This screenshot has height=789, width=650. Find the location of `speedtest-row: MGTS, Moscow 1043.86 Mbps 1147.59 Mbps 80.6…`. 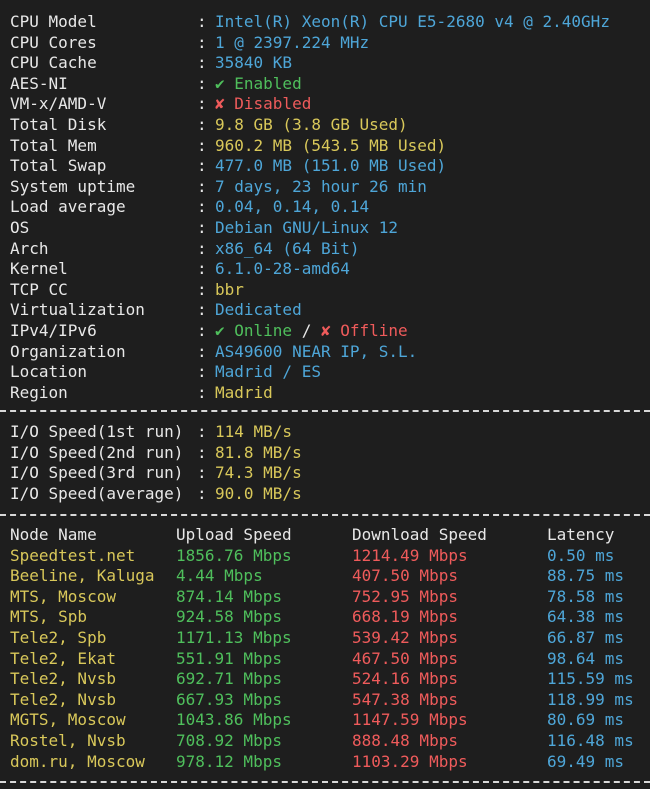

speedtest-row: MGTS, Moscow 1043.86 Mbps 1147.59 Mbps 80.6… is located at coordinates (325, 720).